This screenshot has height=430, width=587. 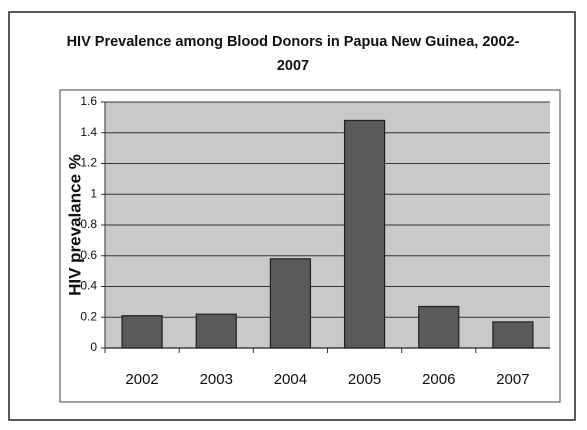 I want to click on x-tick-label: 2004, so click(x=290, y=379).